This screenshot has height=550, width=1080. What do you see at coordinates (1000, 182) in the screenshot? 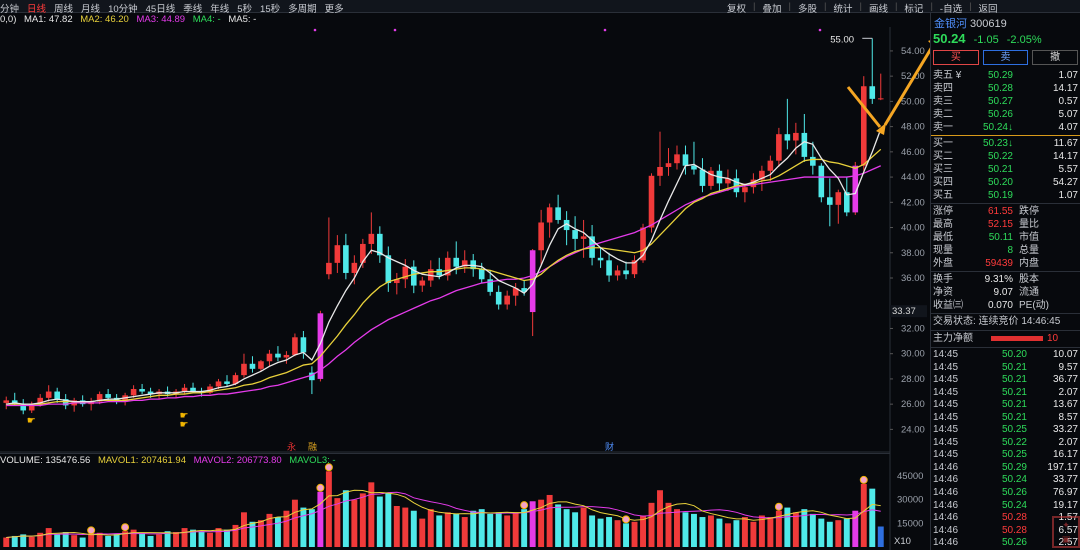
I see `bid-price: 50.20` at bounding box center [1000, 182].